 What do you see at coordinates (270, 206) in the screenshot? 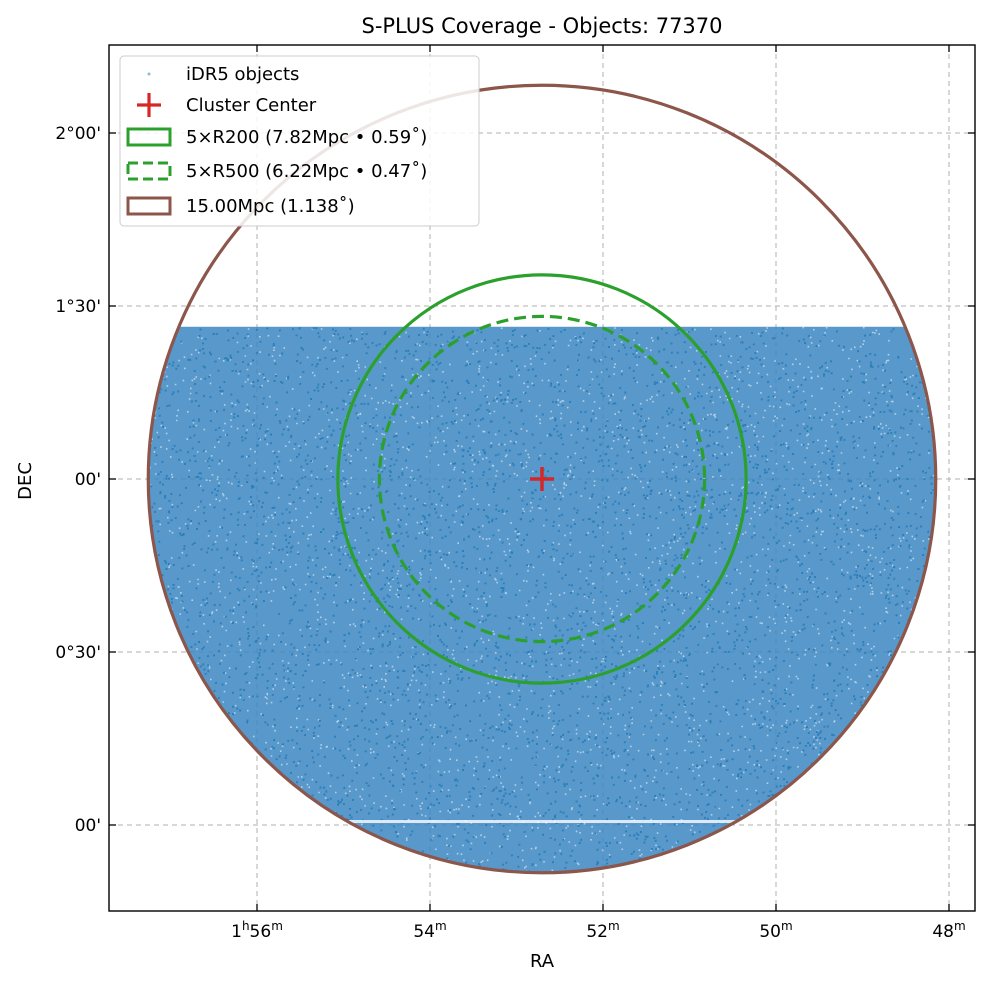
I see `legend-label: 15.00Mpc (1.138˚)` at bounding box center [270, 206].